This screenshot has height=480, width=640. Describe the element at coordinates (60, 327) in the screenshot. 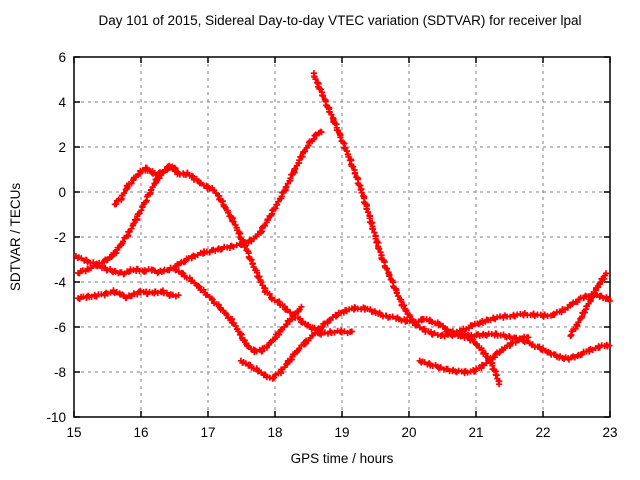

I see `y-tick-label: -6` at that location.